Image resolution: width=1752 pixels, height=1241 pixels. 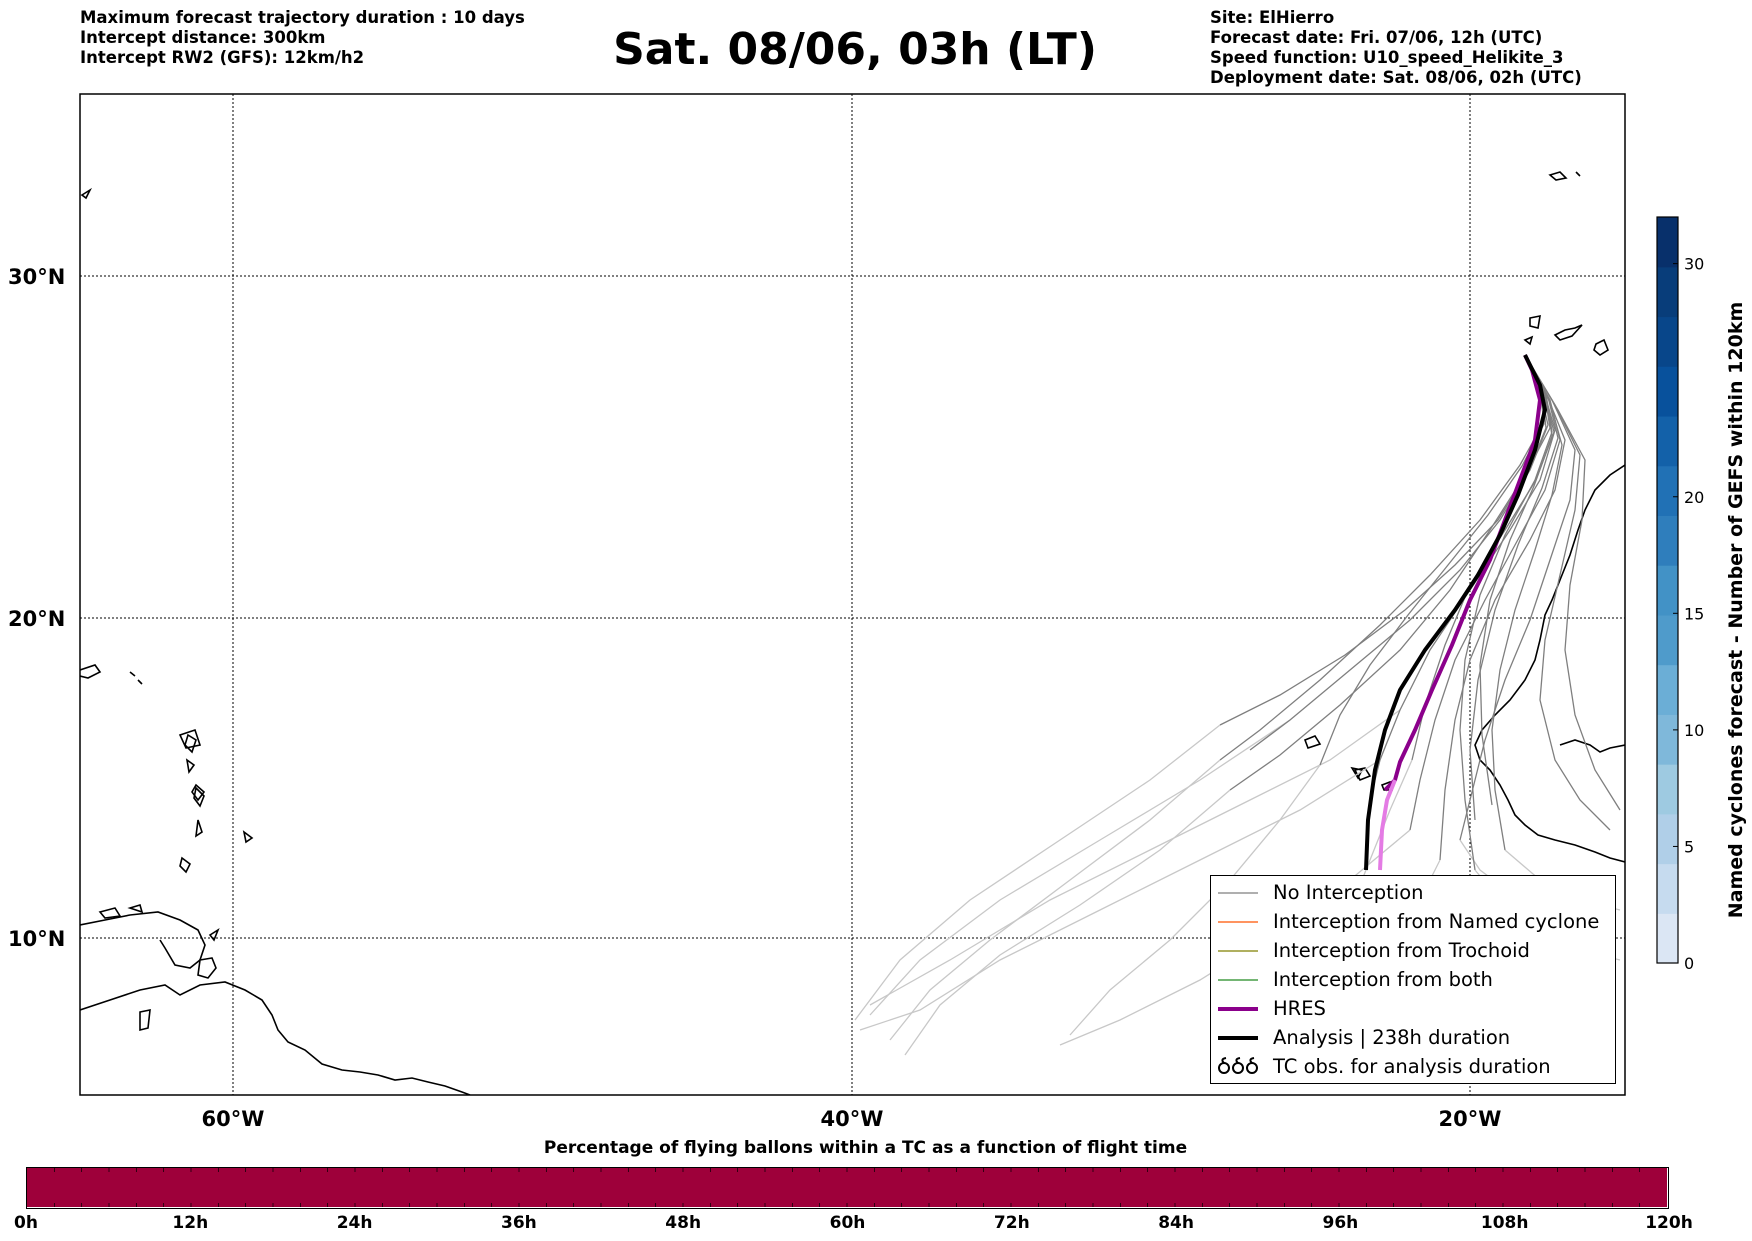 What do you see at coordinates (1383, 979) in the screenshot?
I see `legend-label: Interception from both` at bounding box center [1383, 979].